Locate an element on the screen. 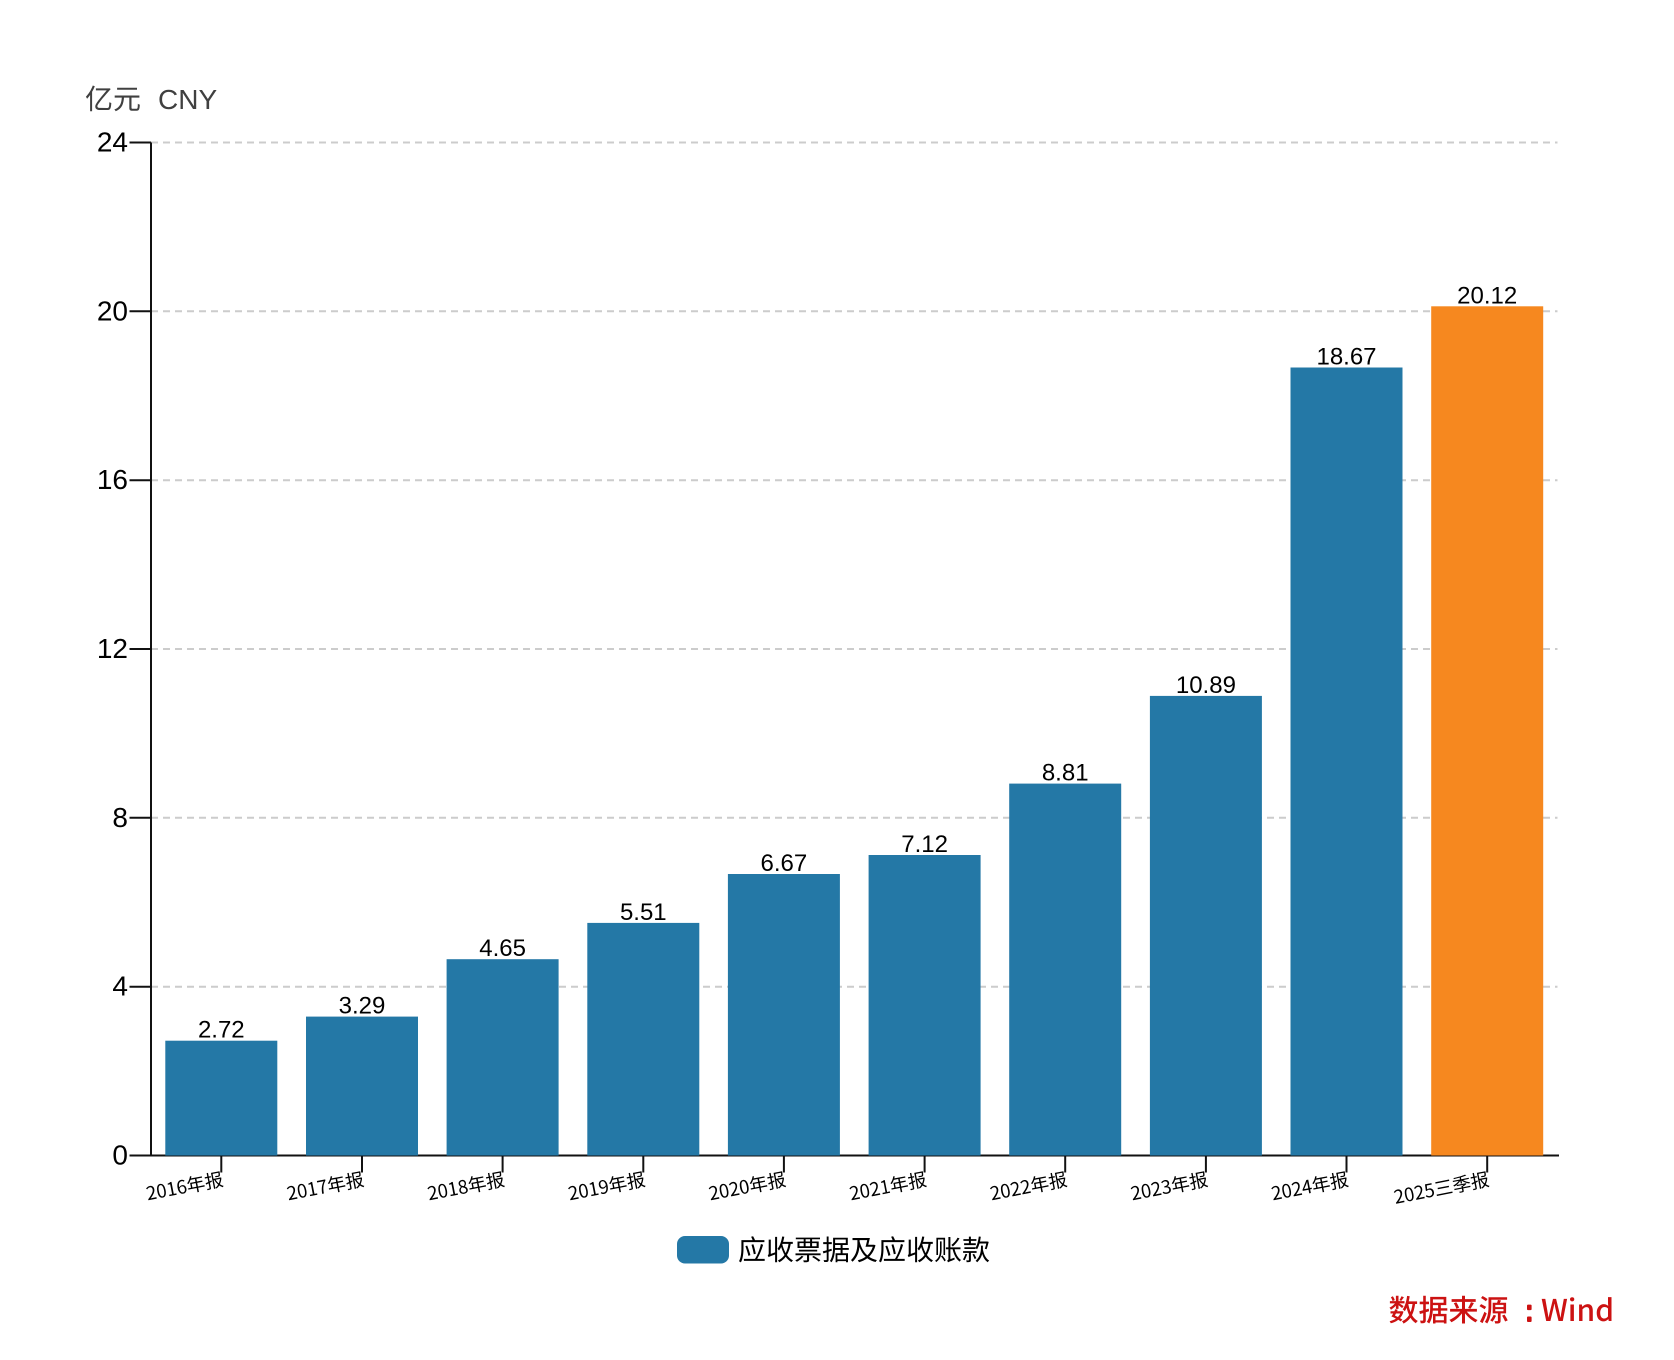  svg-text: 16 is located at coordinates (112, 479).